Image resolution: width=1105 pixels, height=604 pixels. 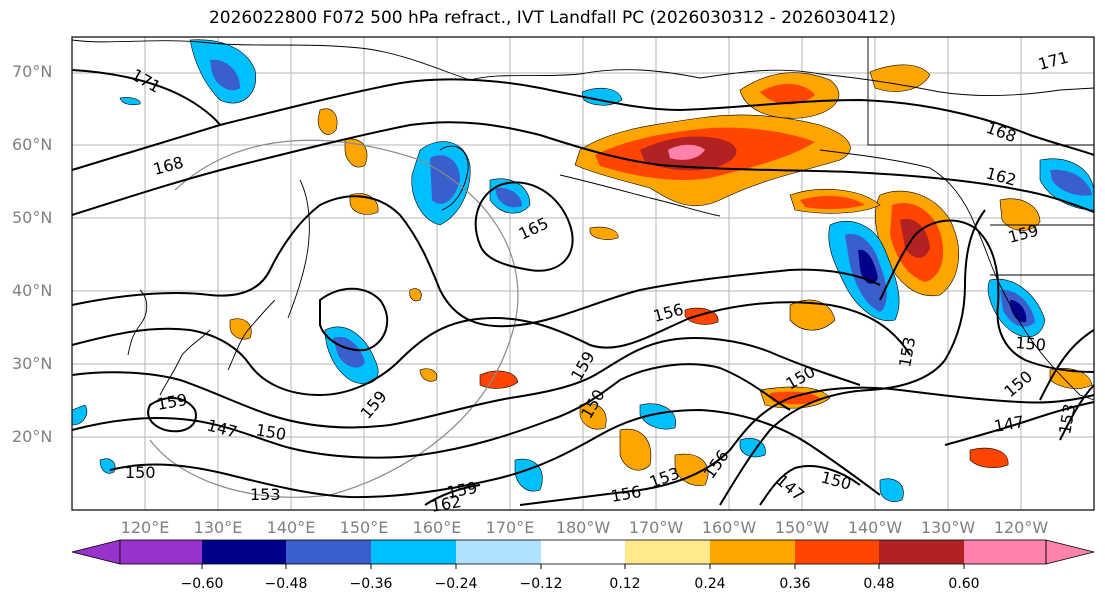 What do you see at coordinates (32, 436) in the screenshot?
I see `lat-label: 20°N` at bounding box center [32, 436].